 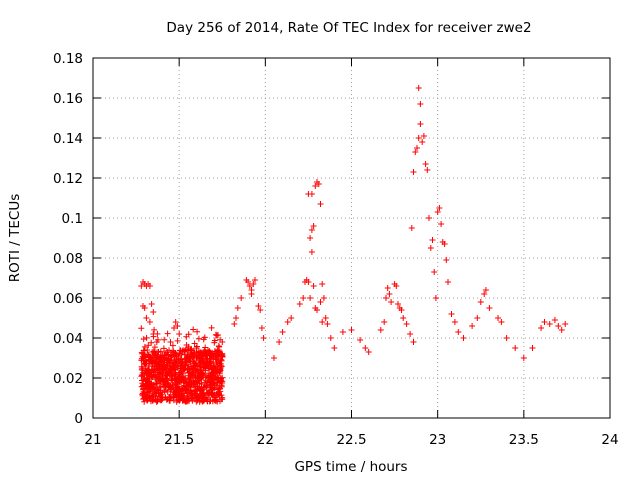 I want to click on y-tick-label: 0.16, so click(x=68, y=99).